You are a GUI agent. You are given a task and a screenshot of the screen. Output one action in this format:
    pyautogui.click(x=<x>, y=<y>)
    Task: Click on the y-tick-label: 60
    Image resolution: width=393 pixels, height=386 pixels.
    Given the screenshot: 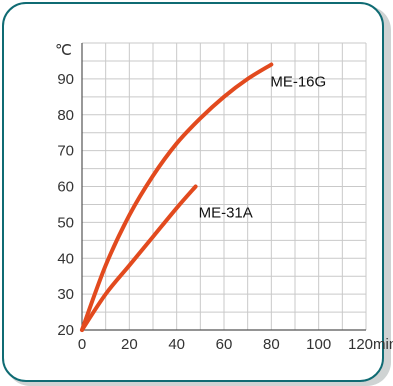 What is the action you would take?
    pyautogui.click(x=65, y=187)
    